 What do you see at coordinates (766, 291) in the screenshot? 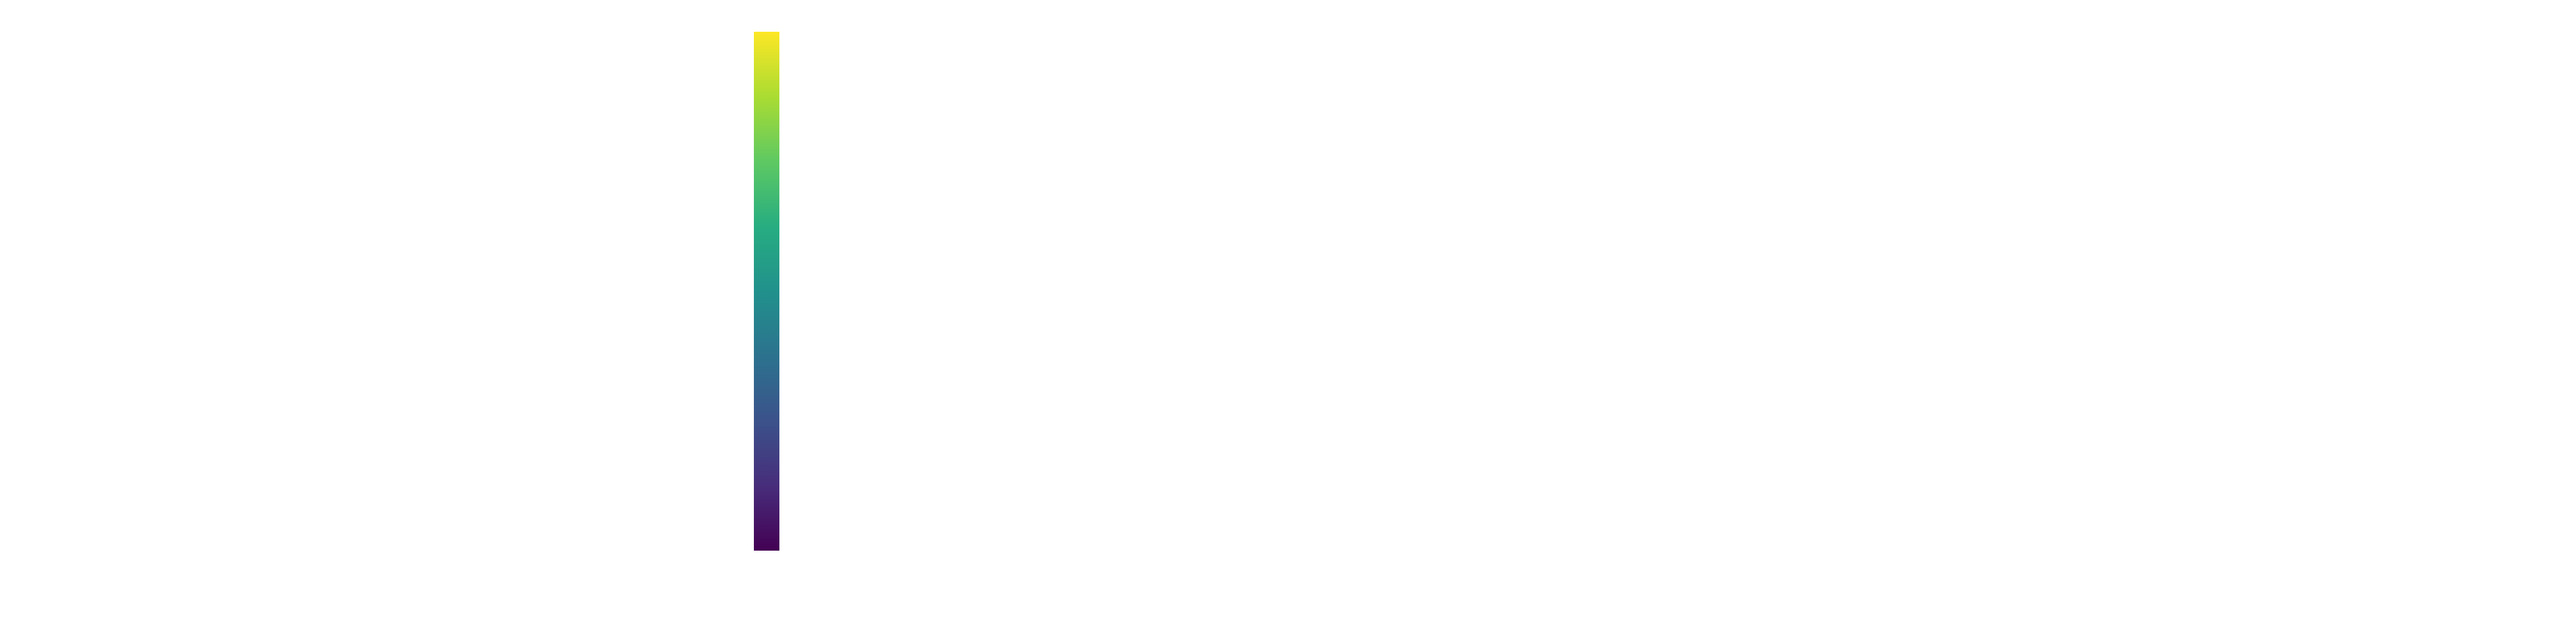
I see `colorbar-gradient` at bounding box center [766, 291].